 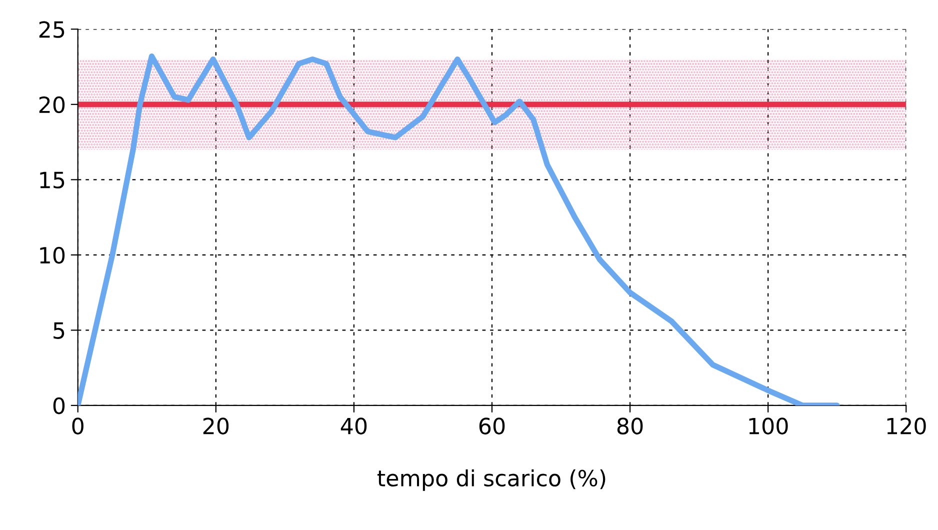 I want to click on x-axis-title: tempo di scarico (%), so click(x=491, y=480).